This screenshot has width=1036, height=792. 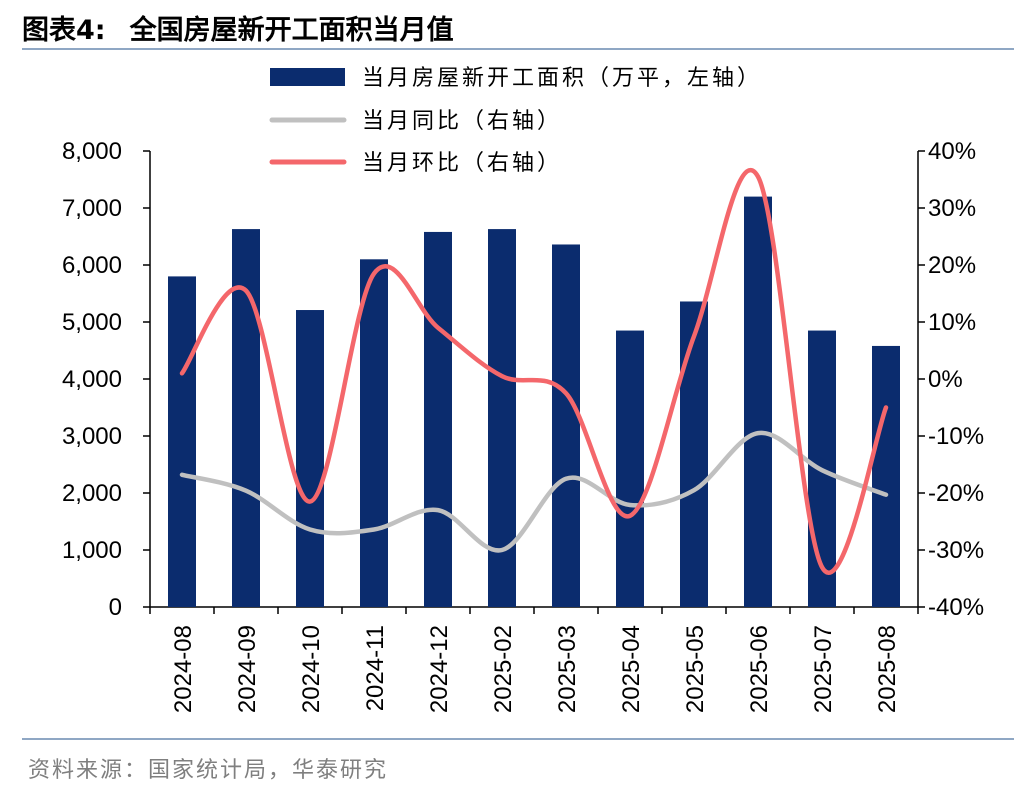 I want to click on x-tick-label: 2025-07, so click(x=823, y=669).